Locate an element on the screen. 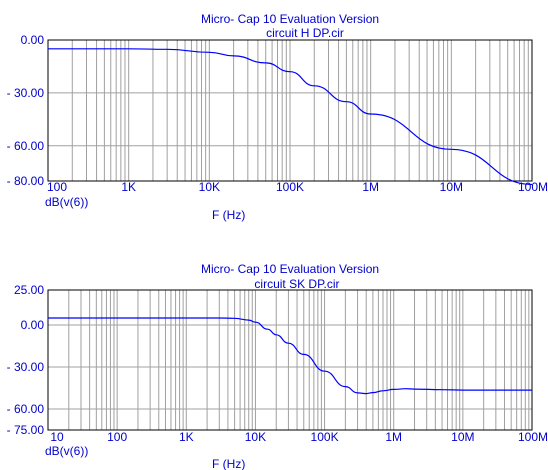 Image resolution: width=548 pixels, height=470 pixels. x-tick-label: 10 is located at coordinates (57, 437).